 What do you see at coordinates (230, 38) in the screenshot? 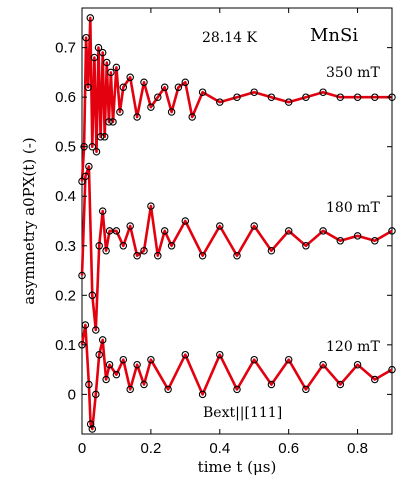
I see `temperature-label: 28.14 K` at bounding box center [230, 38].